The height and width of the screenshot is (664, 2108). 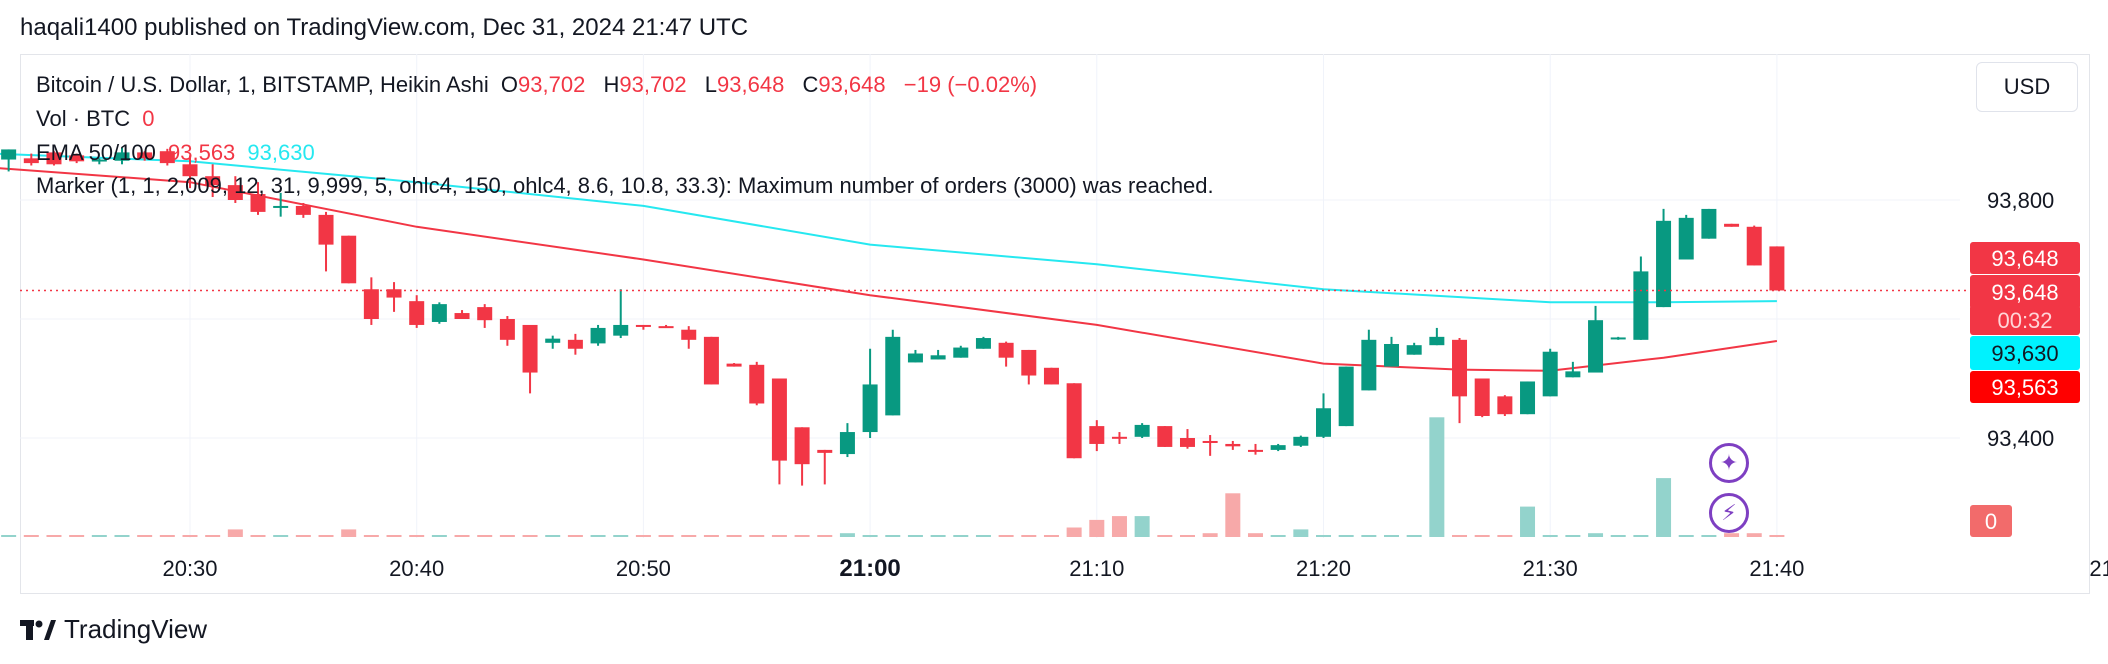 I want to click on sparkle-icon: ✦, so click(x=1729, y=463).